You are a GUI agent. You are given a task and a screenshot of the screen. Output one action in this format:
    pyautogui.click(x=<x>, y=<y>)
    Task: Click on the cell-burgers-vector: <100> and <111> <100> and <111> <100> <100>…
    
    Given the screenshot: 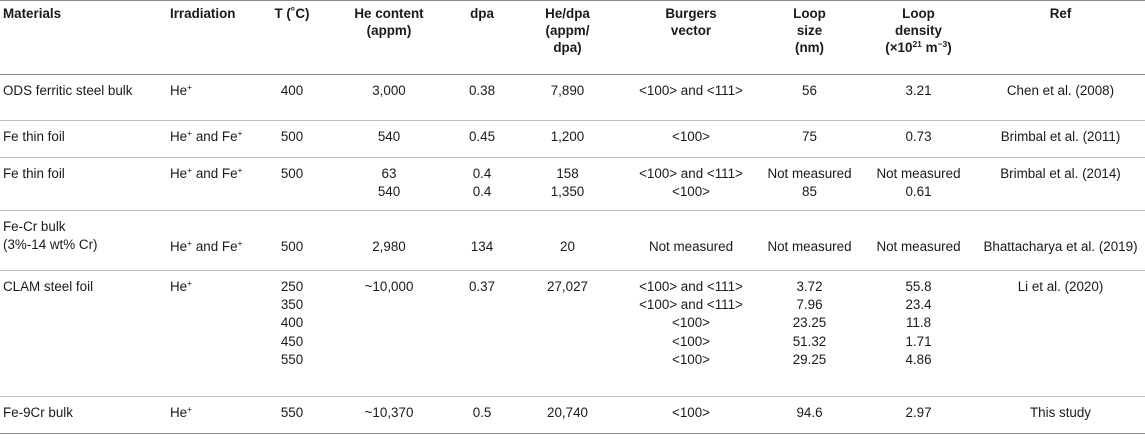 What is the action you would take?
    pyautogui.click(x=691, y=333)
    